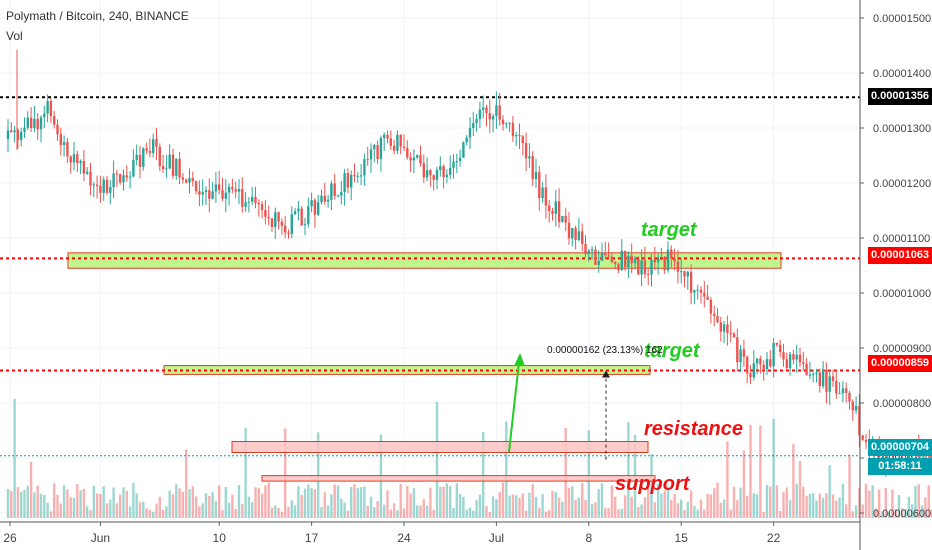 The image size is (932, 550). I want to click on x-tick-label: 24, so click(404, 538).